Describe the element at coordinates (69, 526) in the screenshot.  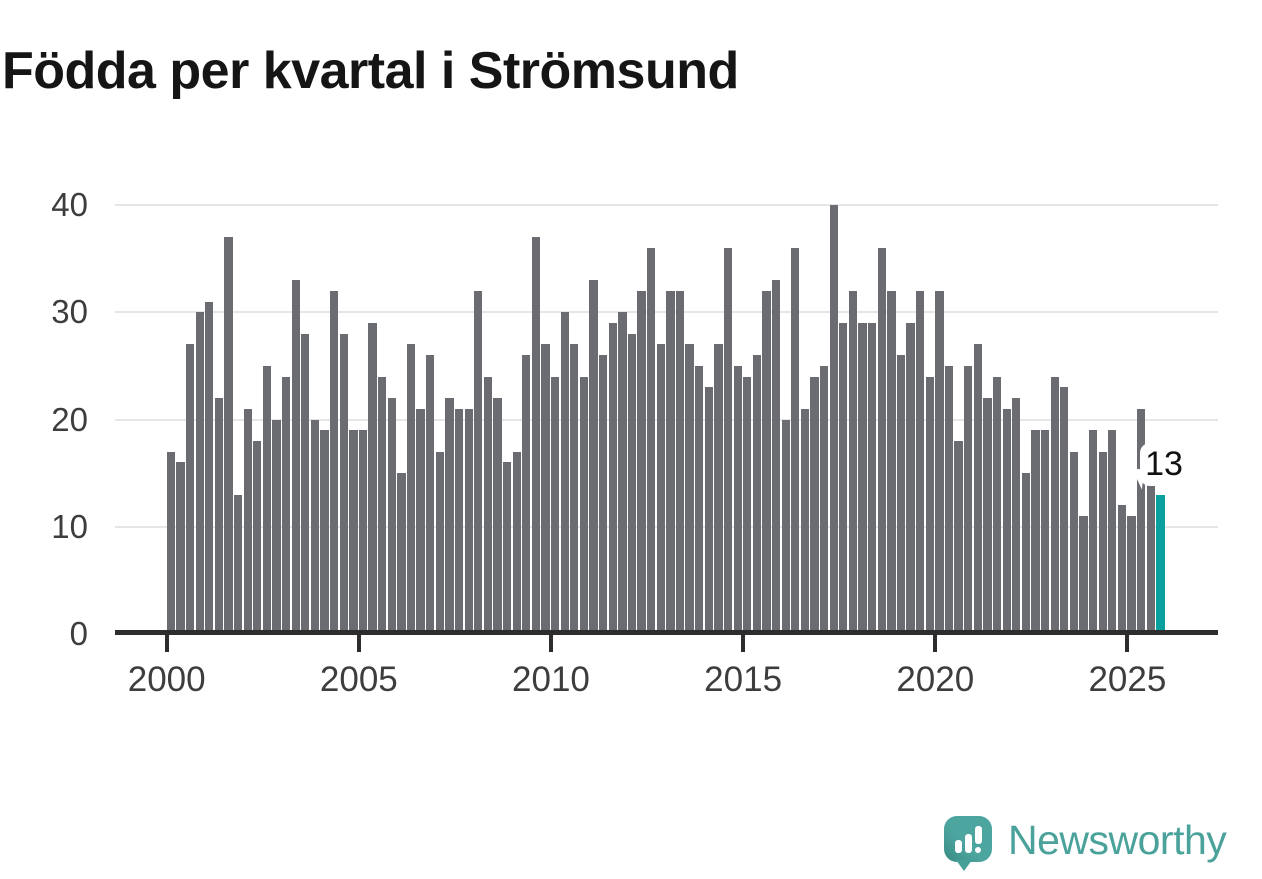
I see `y-axis-label-10: 10` at that location.